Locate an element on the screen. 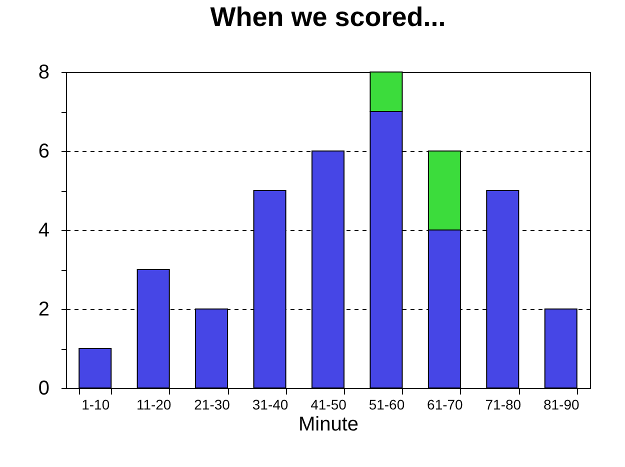 This screenshot has height=467, width=625. y-tick-label: 8 is located at coordinates (44, 73).